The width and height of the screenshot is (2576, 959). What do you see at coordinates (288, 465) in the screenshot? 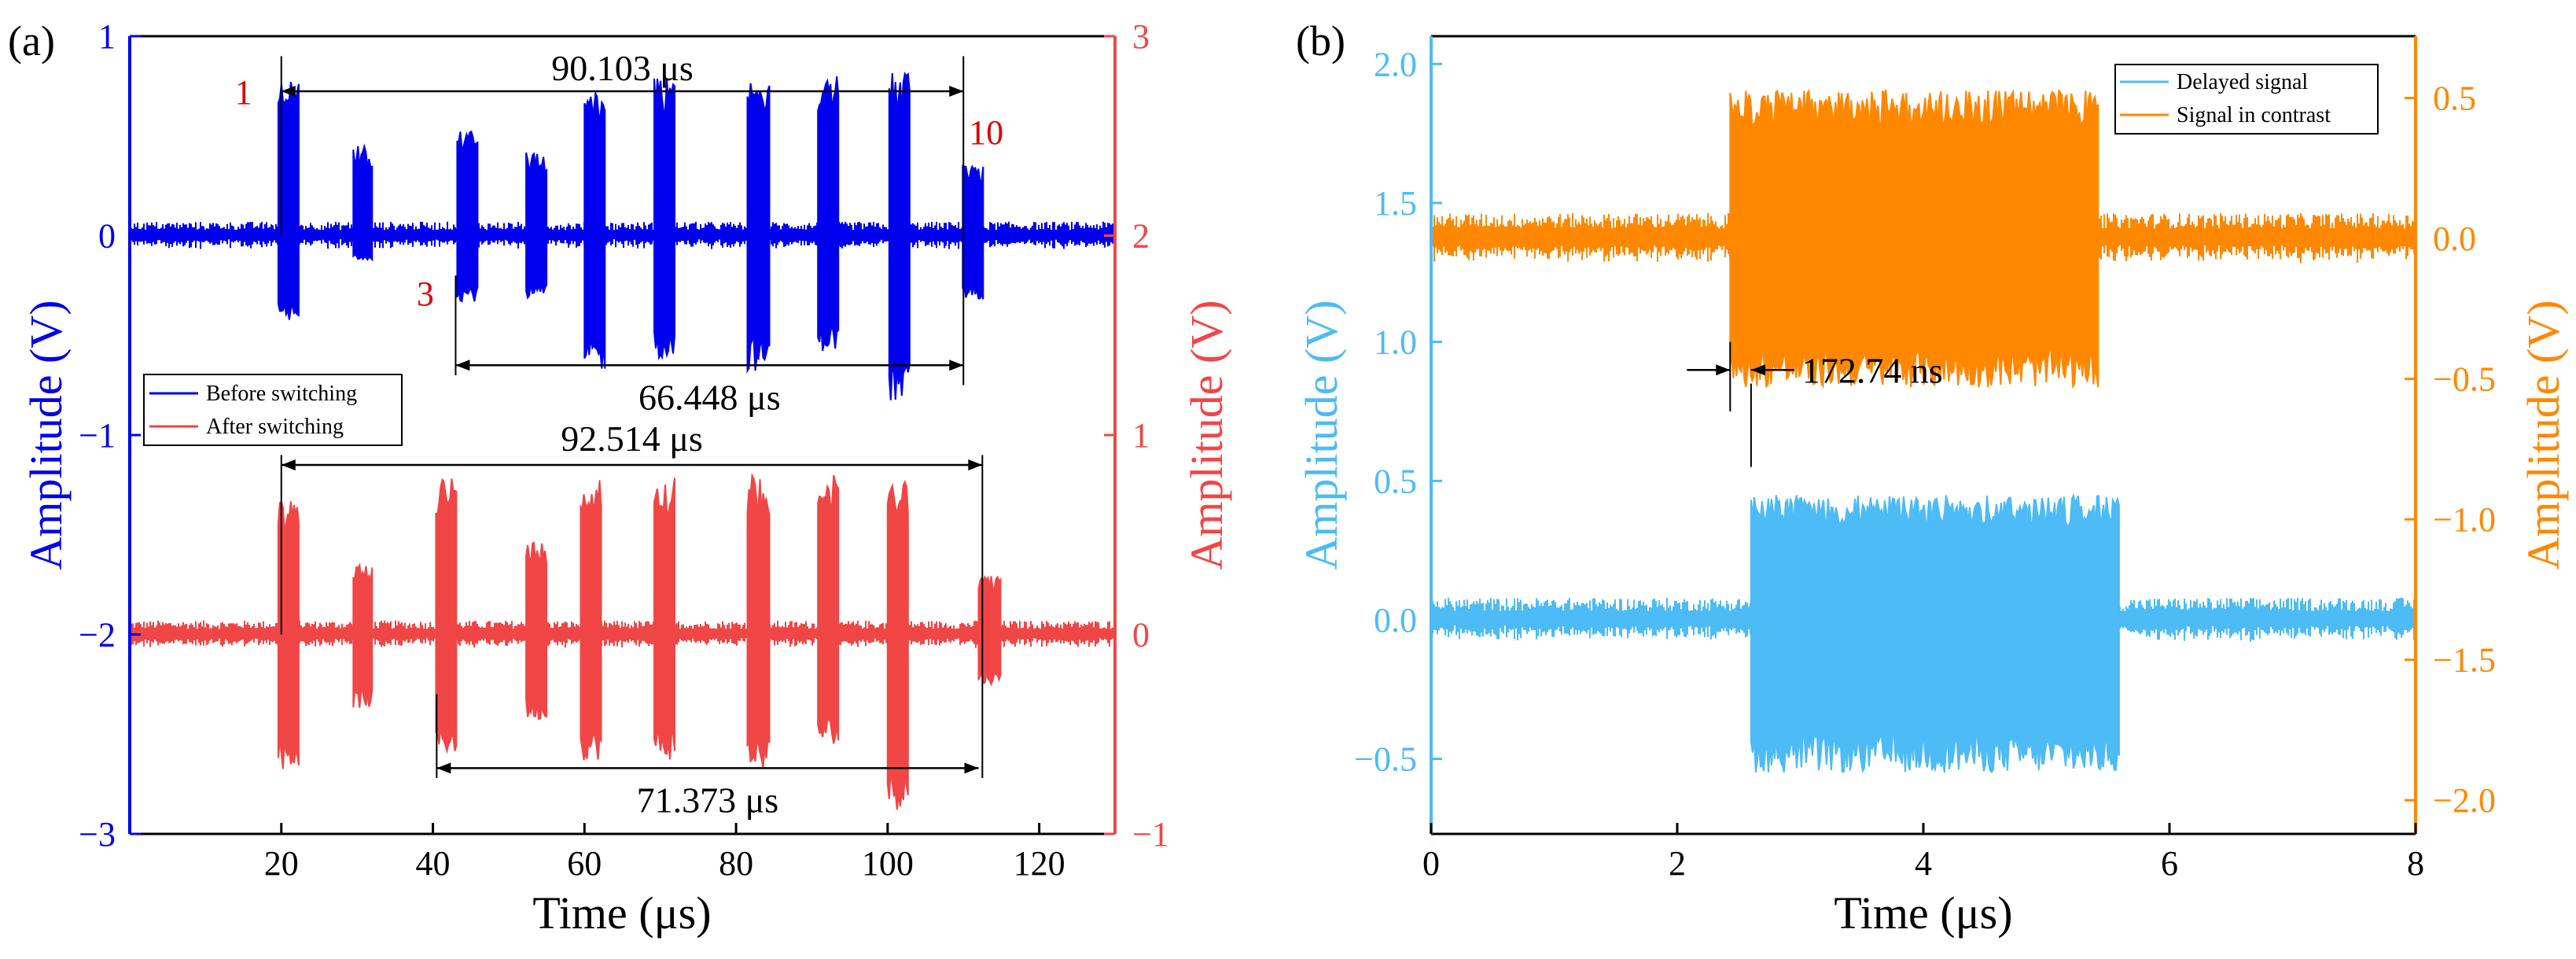
I see `dim-92514us-arrow-left` at bounding box center [288, 465].